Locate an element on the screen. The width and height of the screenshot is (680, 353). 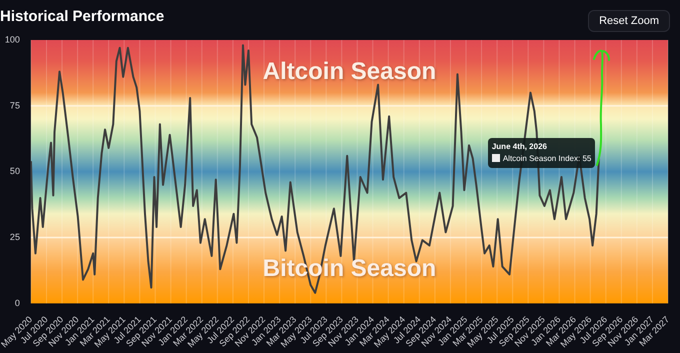
reset-zoom-button: Reset Zoom is located at coordinates (629, 21).